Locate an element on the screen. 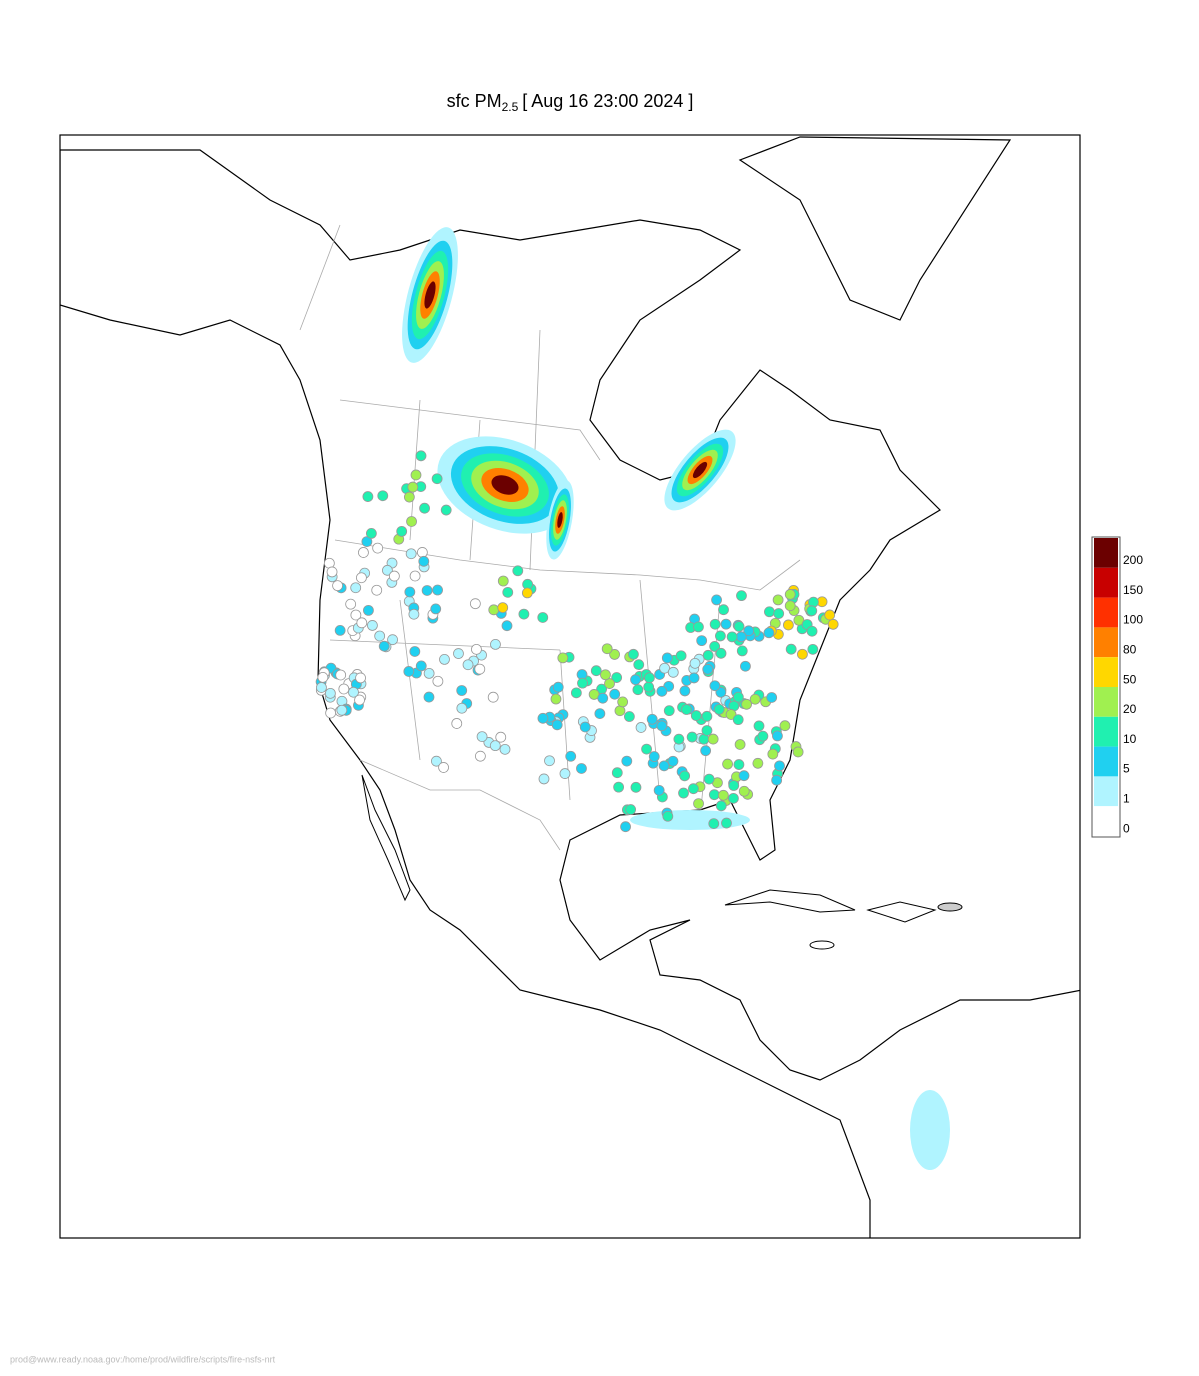  plume-band is located at coordinates (430, 295).